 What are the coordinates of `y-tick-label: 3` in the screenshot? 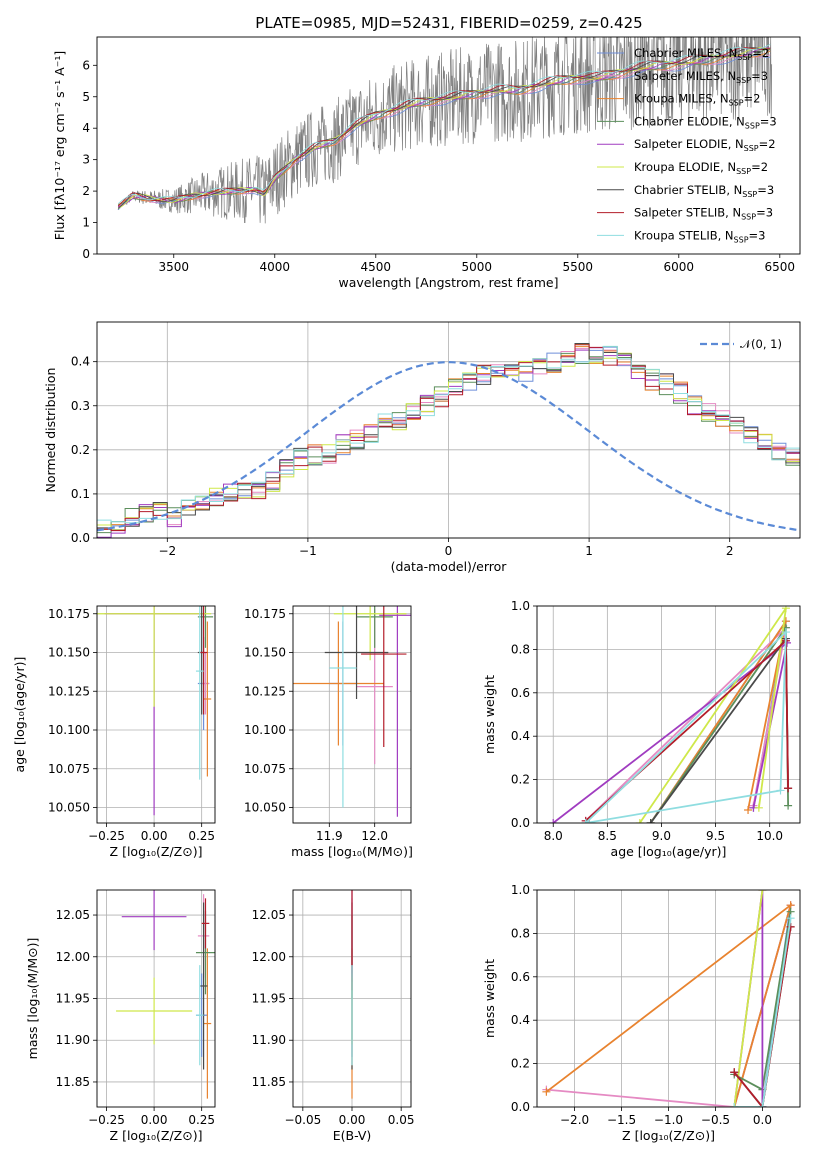 It's located at (86, 160).